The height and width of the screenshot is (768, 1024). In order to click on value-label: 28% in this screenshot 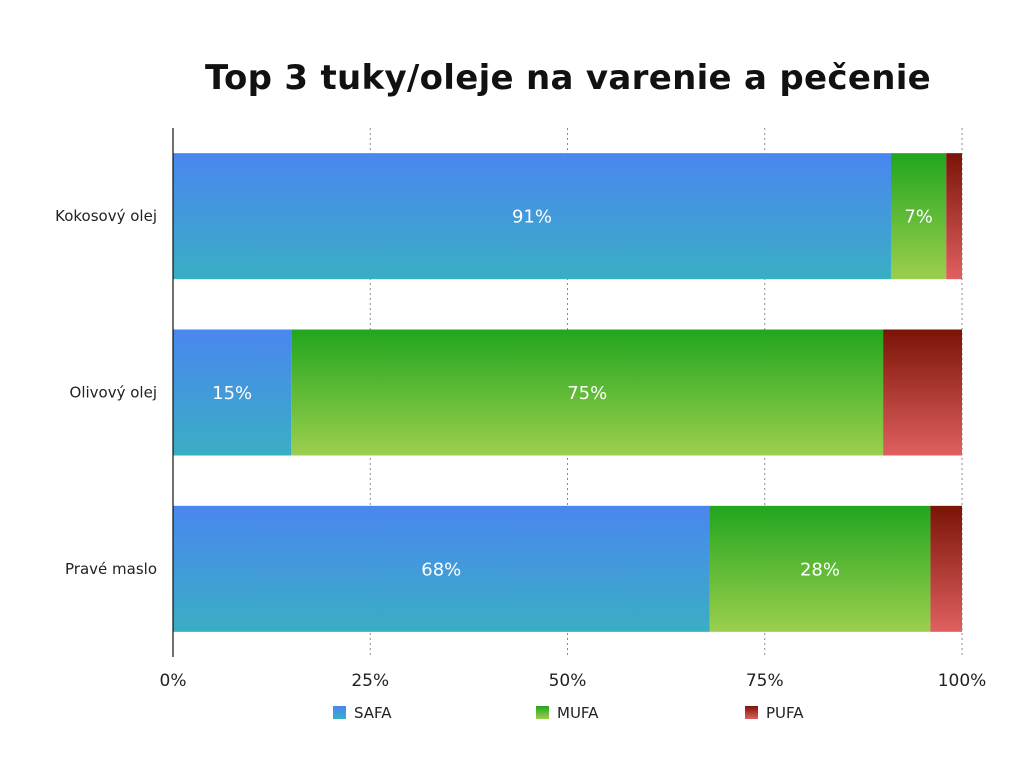, I will do `click(820, 569)`.